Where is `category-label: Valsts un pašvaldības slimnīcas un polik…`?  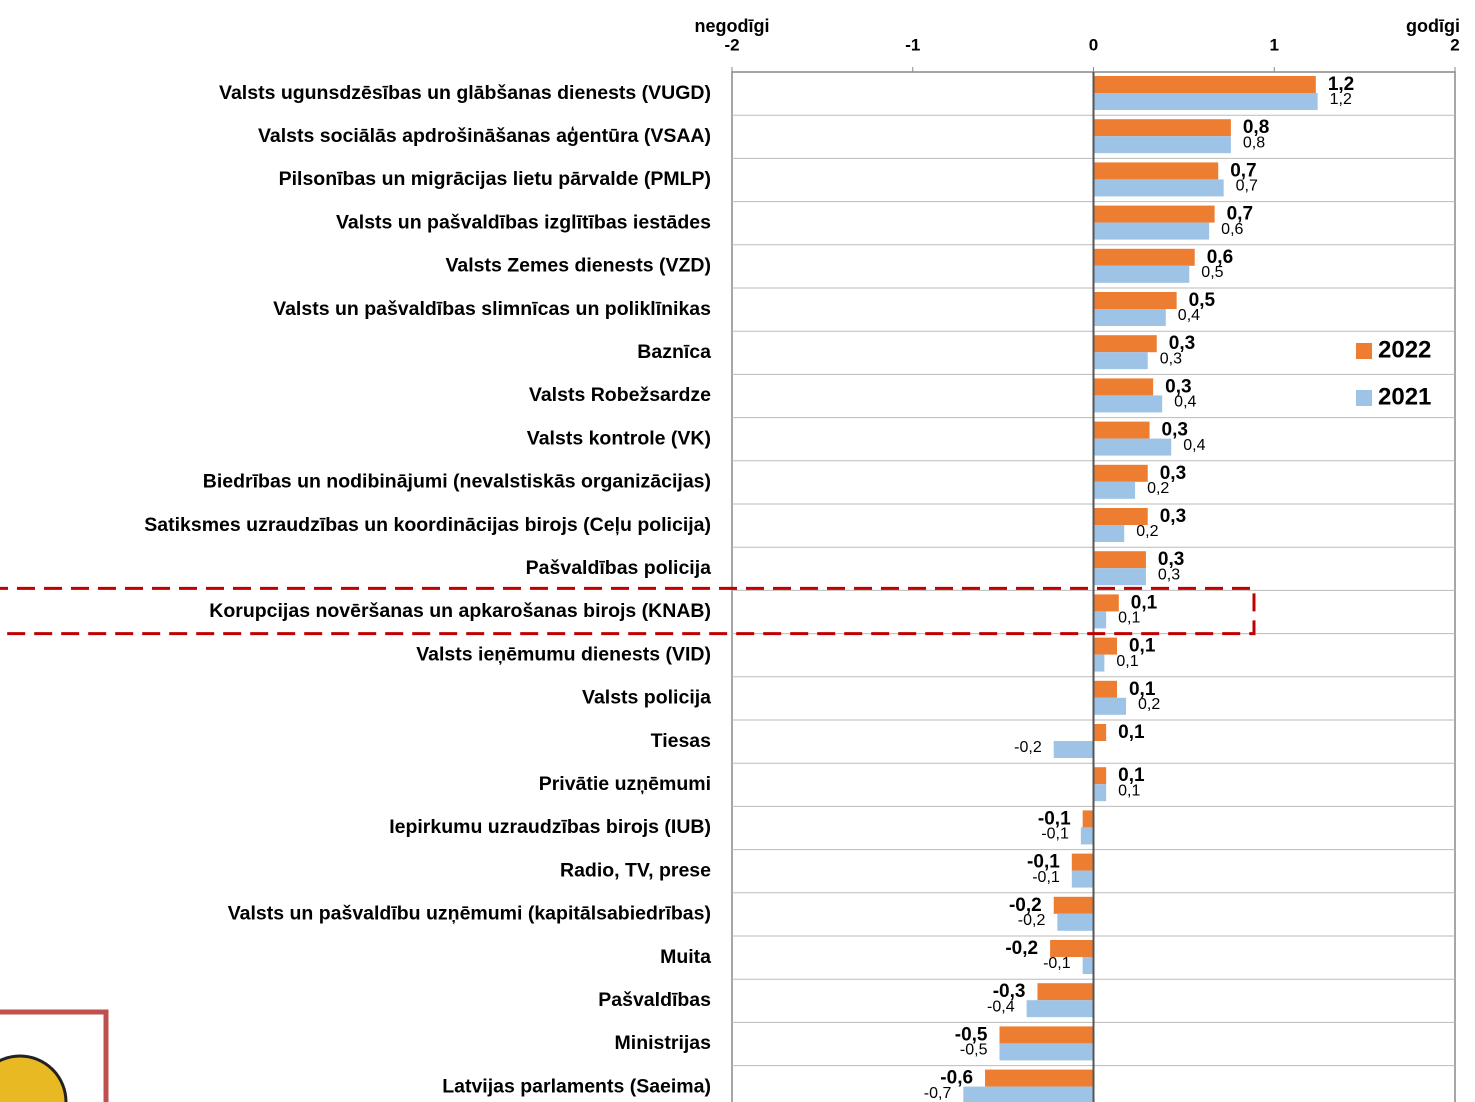
category-label: Valsts un pašvaldības slimnīcas un polik… is located at coordinates (492, 309).